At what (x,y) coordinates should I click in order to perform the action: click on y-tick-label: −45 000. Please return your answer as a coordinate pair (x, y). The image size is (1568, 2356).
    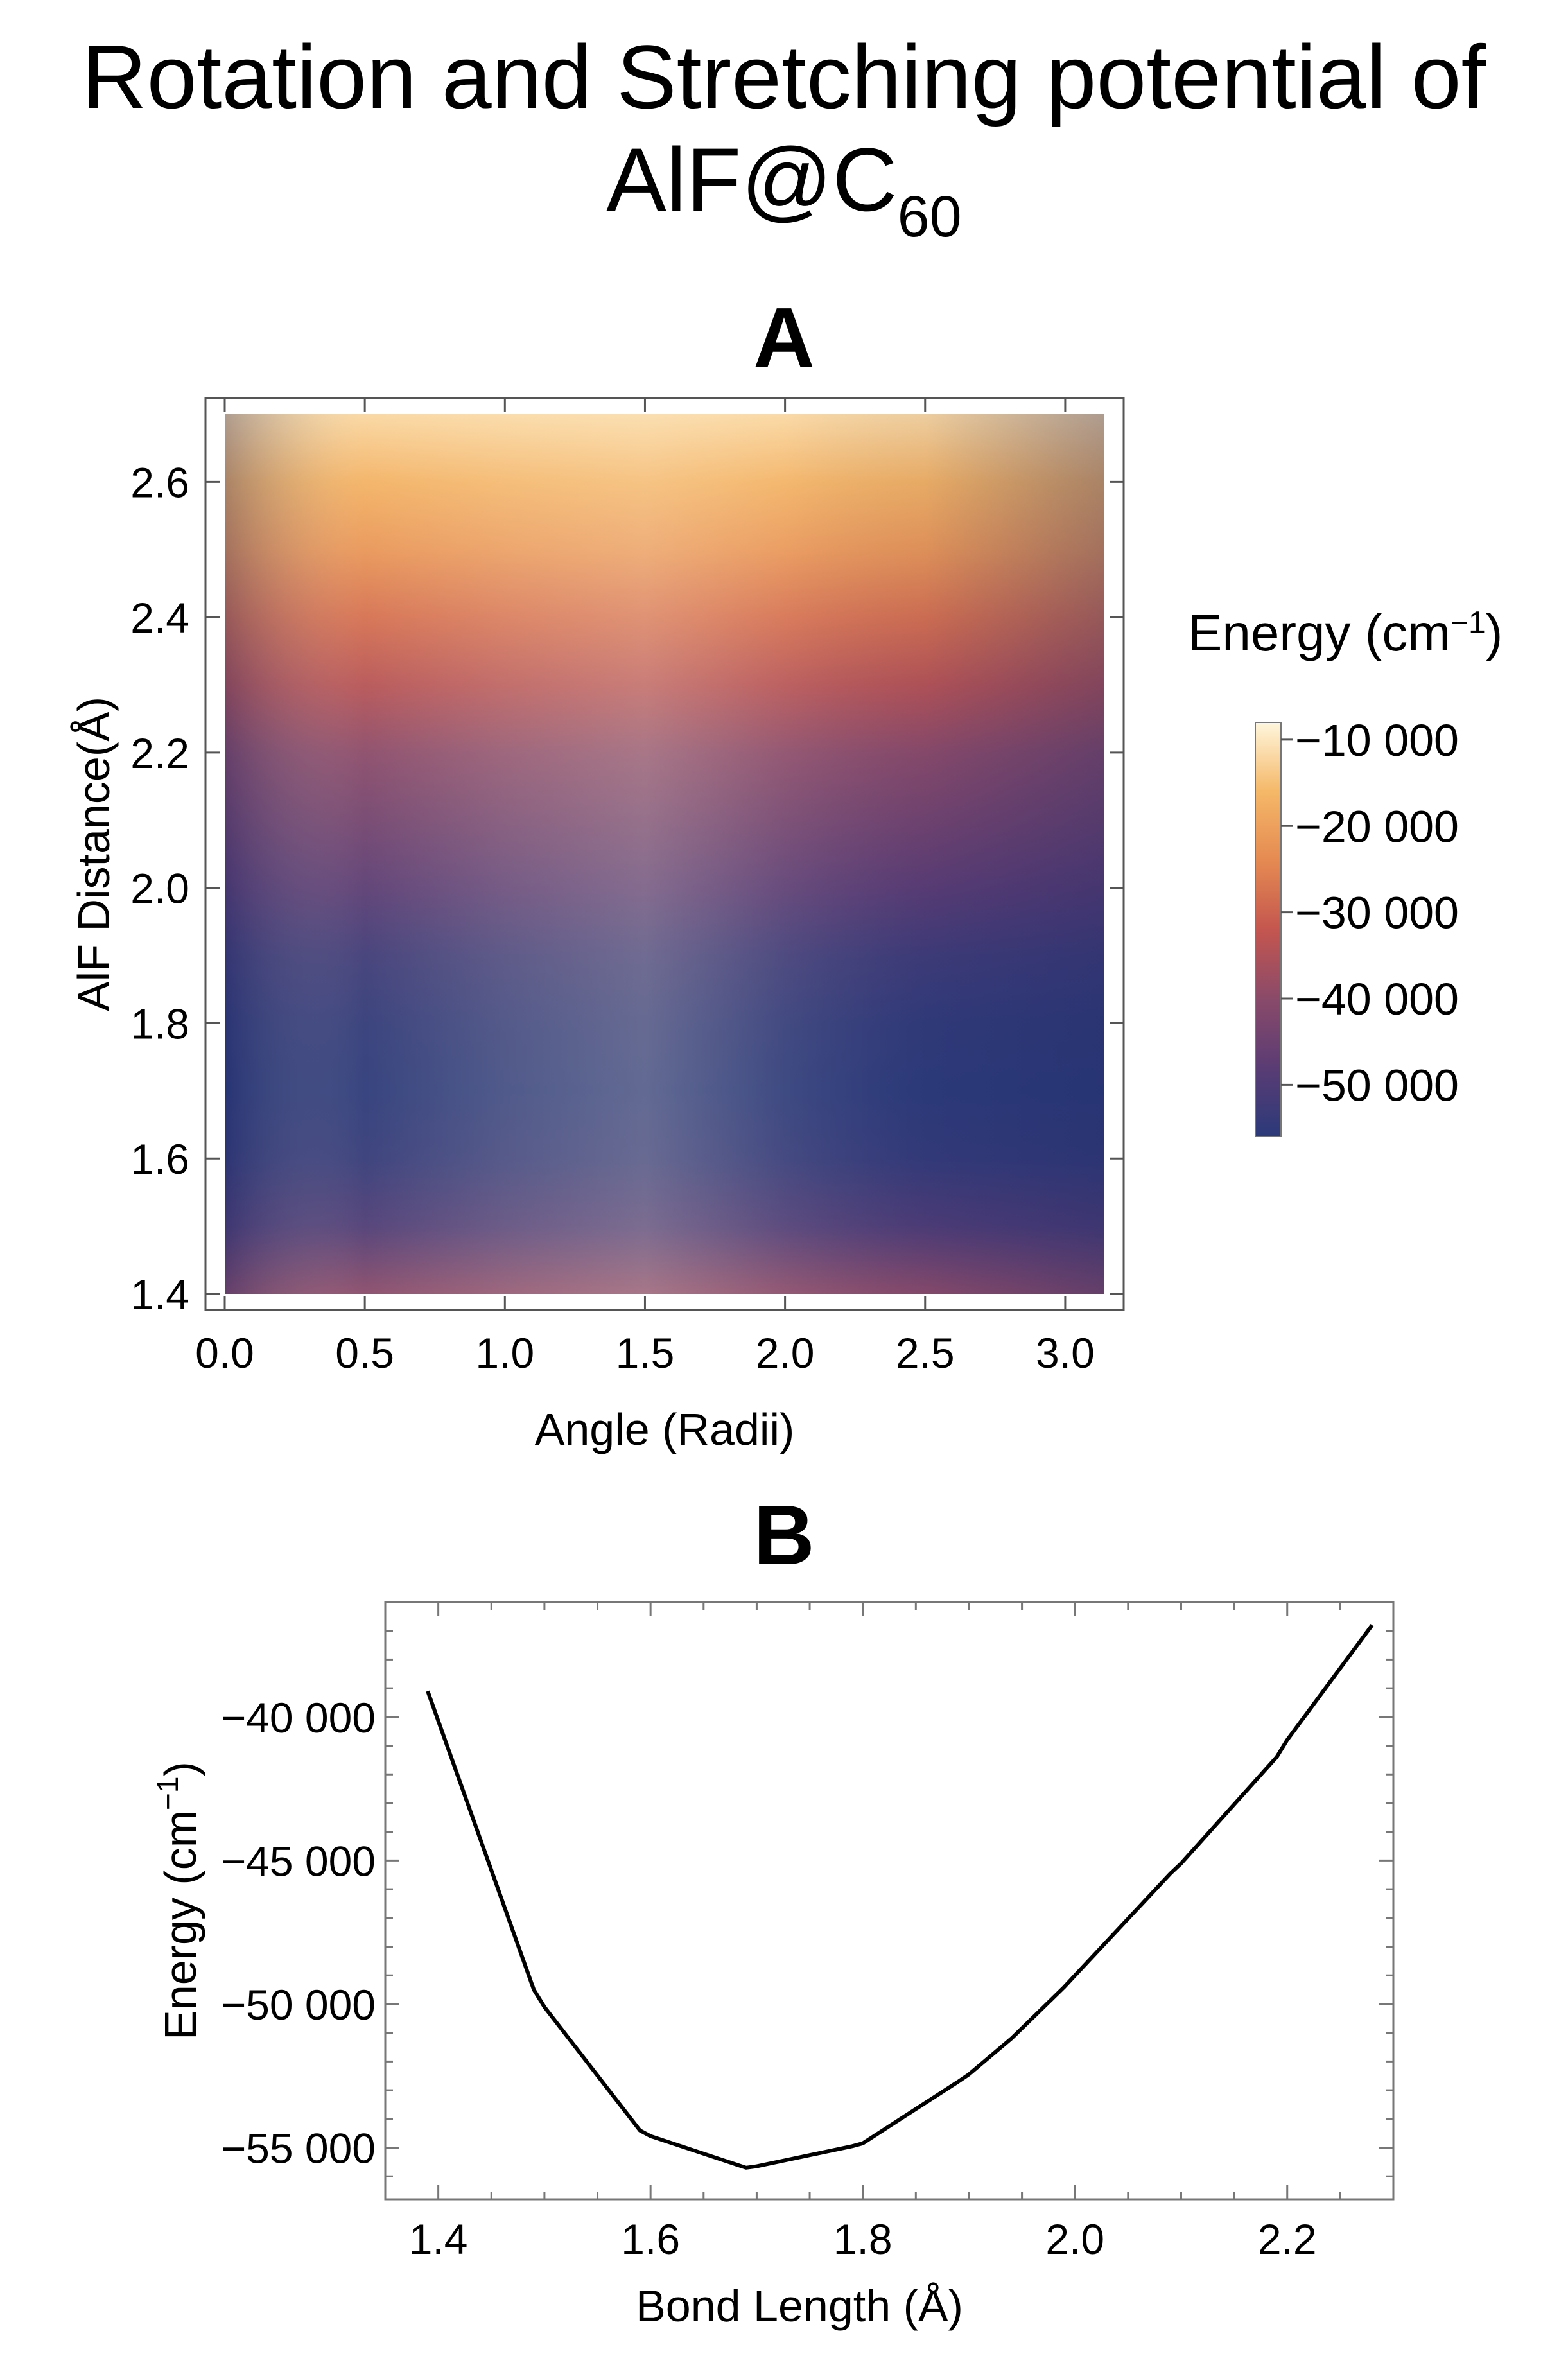
    Looking at the image, I should click on (299, 1861).